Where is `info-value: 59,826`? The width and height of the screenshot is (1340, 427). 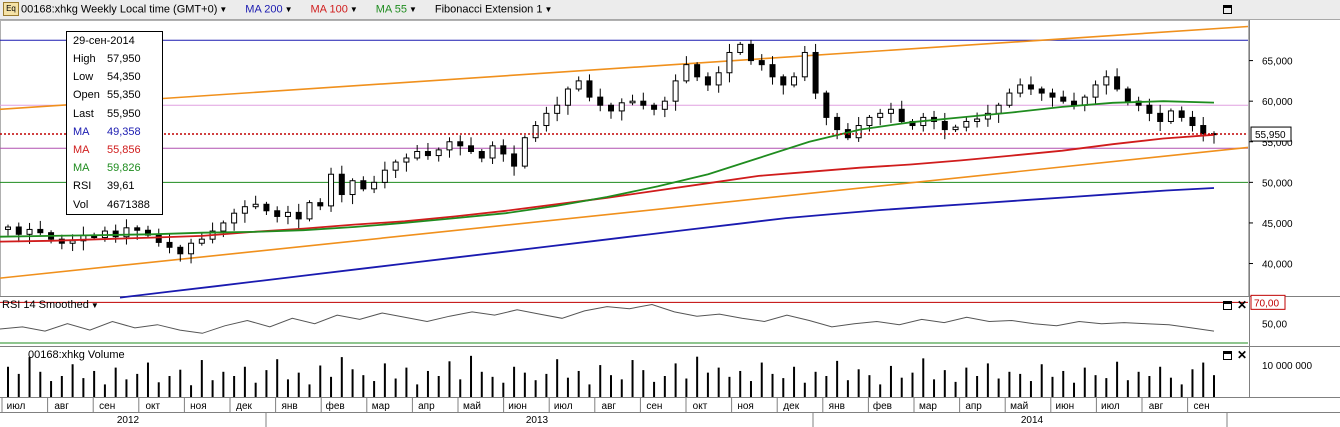
info-value: 59,826 is located at coordinates (124, 168).